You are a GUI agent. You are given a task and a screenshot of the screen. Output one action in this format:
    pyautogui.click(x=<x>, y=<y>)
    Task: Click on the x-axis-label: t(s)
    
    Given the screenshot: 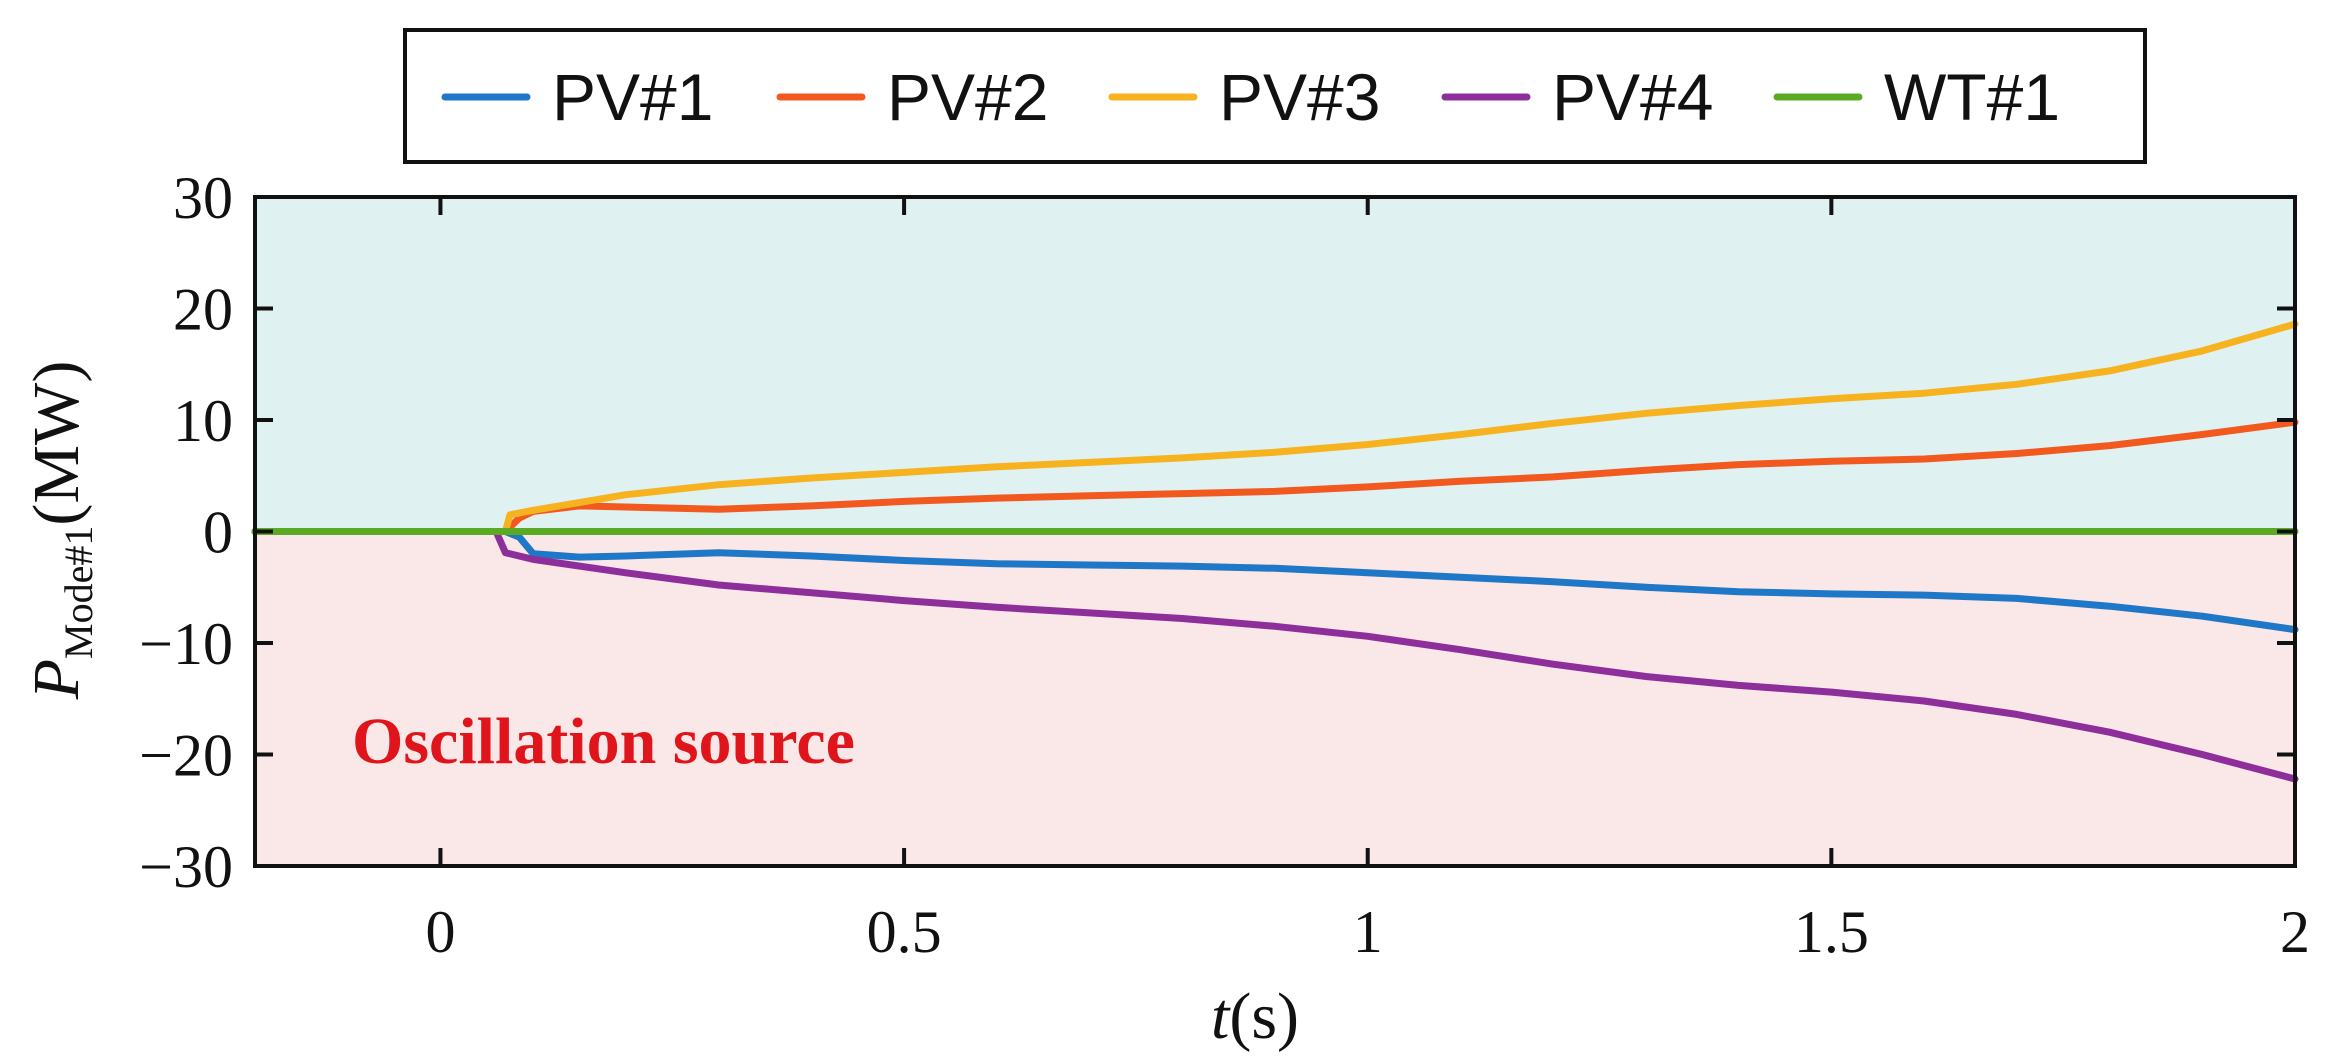 What is the action you would take?
    pyautogui.click(x=1255, y=1016)
    